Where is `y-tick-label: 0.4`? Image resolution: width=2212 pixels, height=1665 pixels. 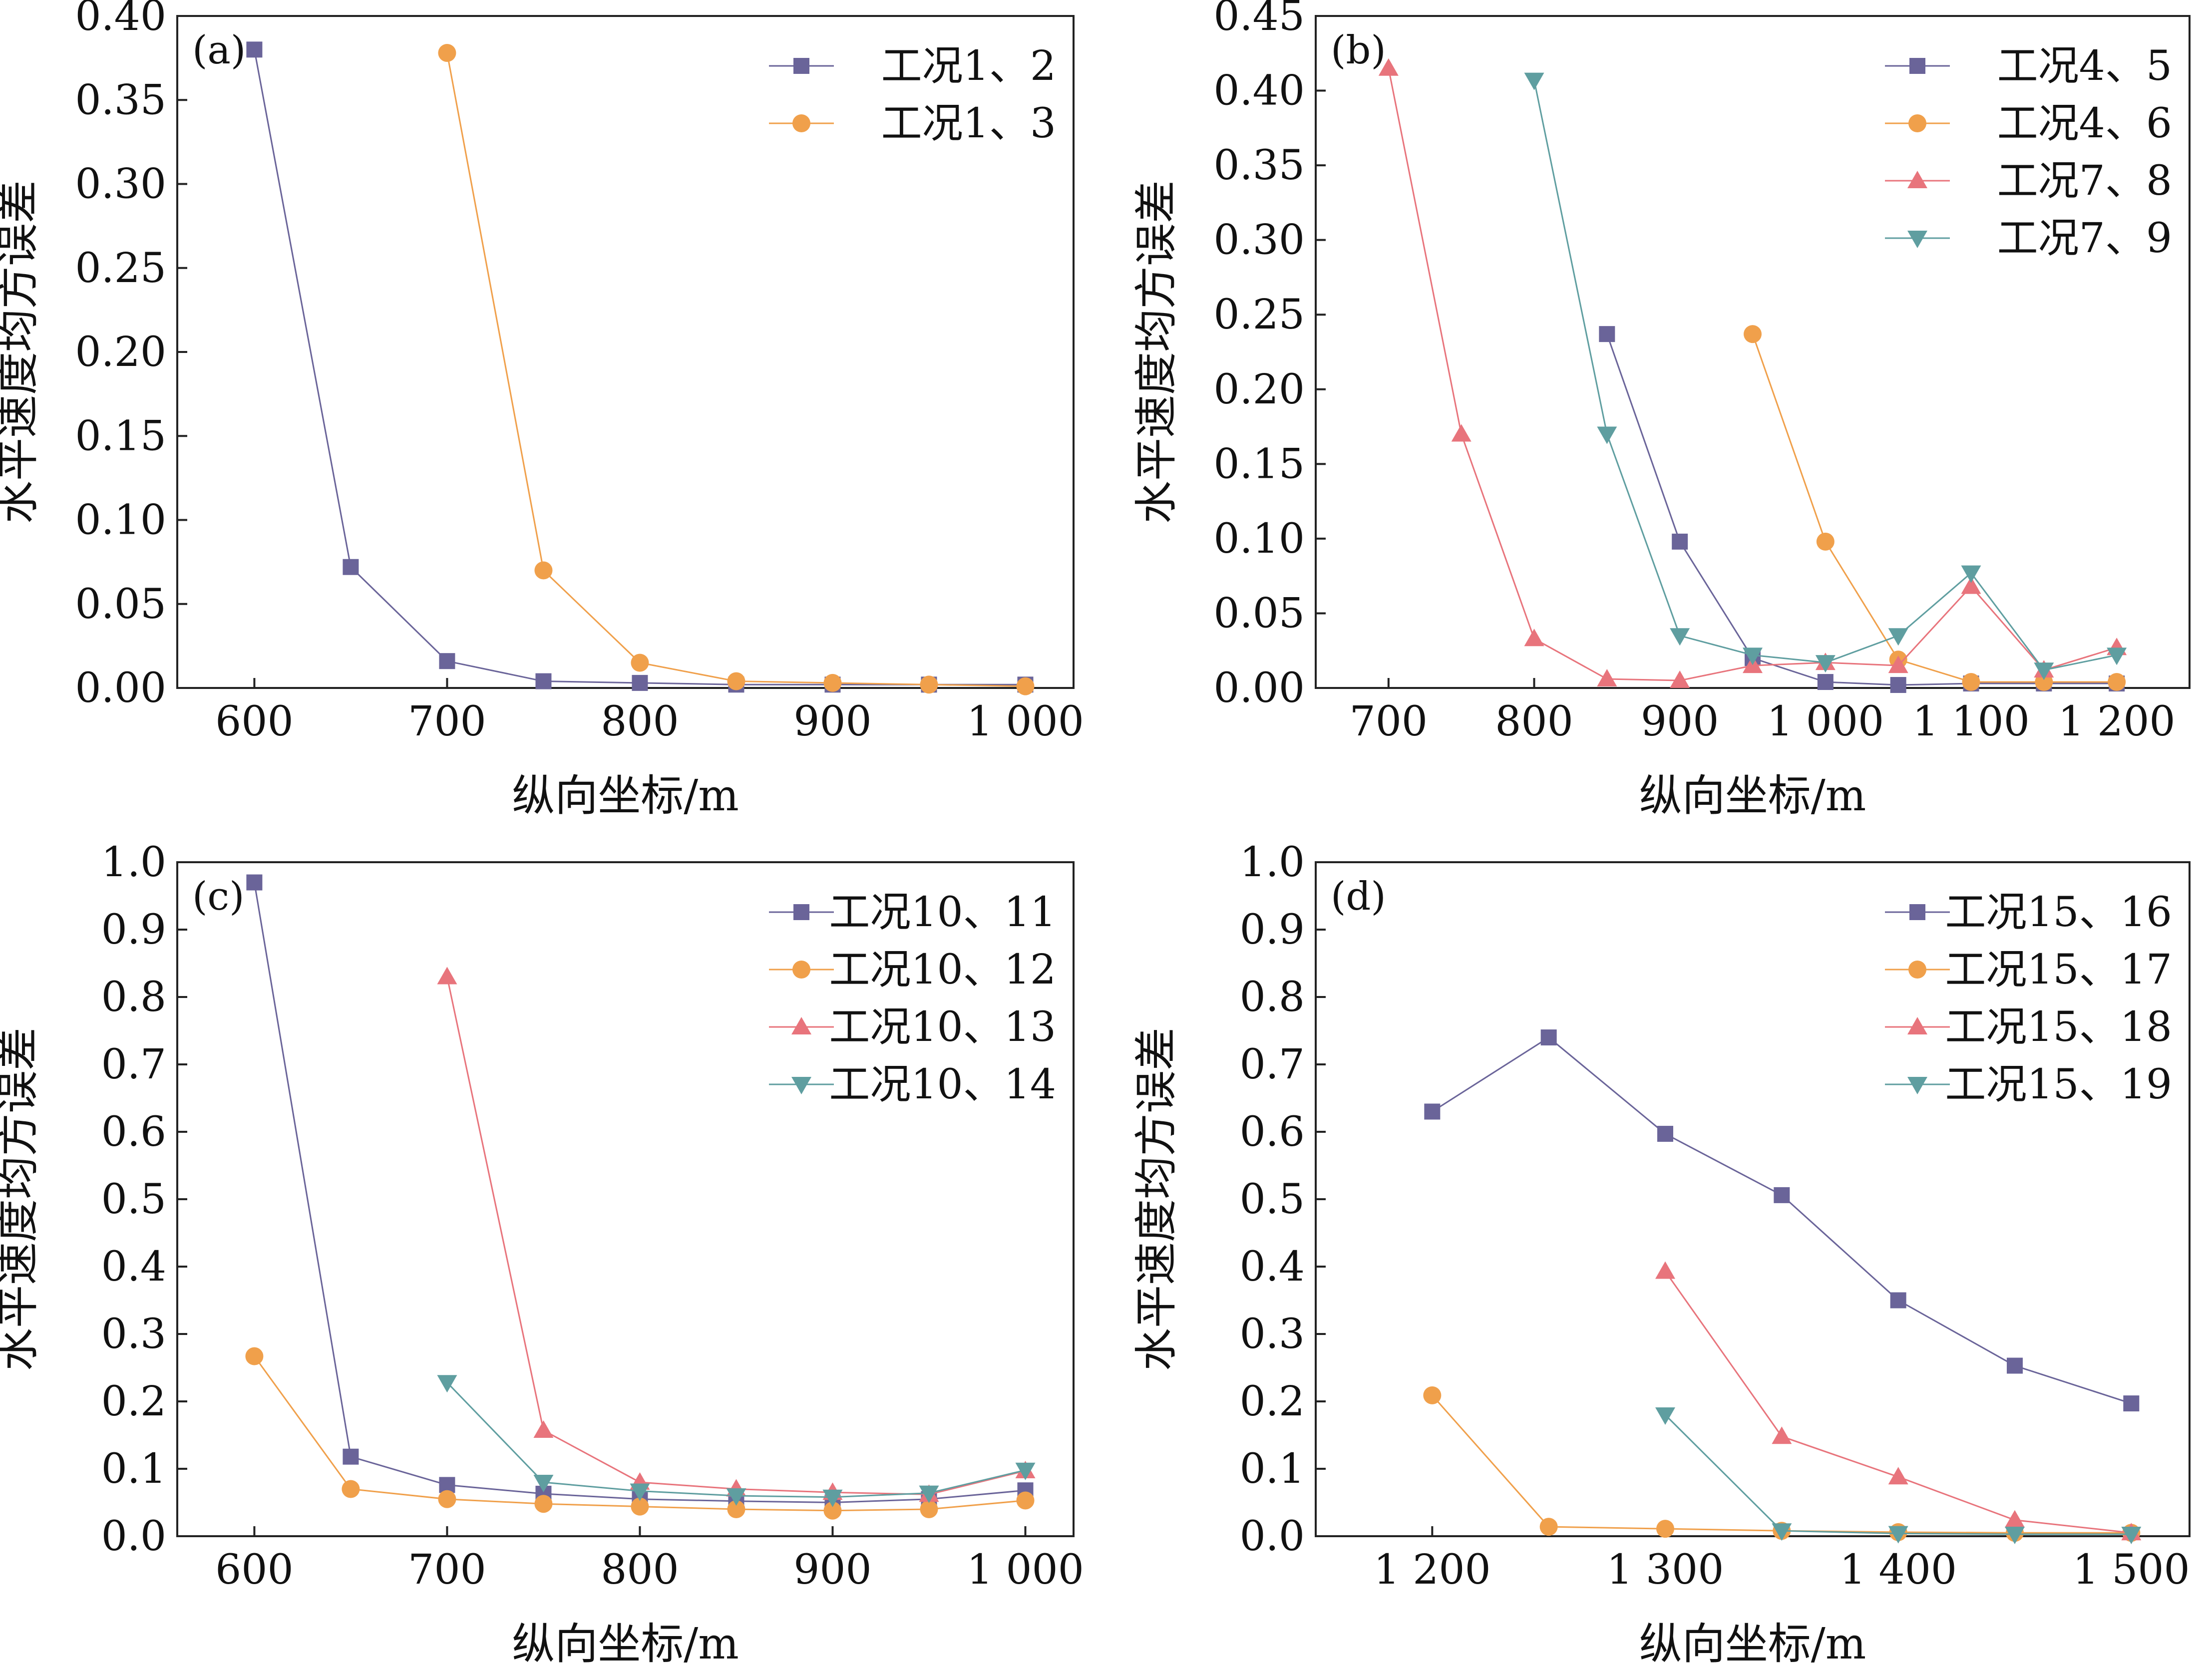 y-tick-label: 0.4 is located at coordinates (133, 1267).